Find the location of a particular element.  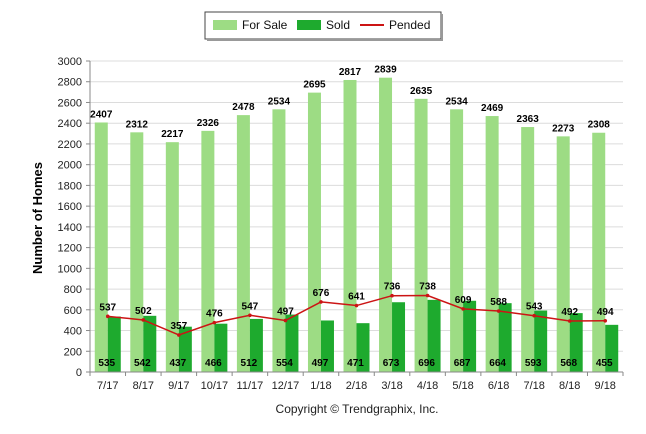

label-sold: 673 is located at coordinates (391, 363).